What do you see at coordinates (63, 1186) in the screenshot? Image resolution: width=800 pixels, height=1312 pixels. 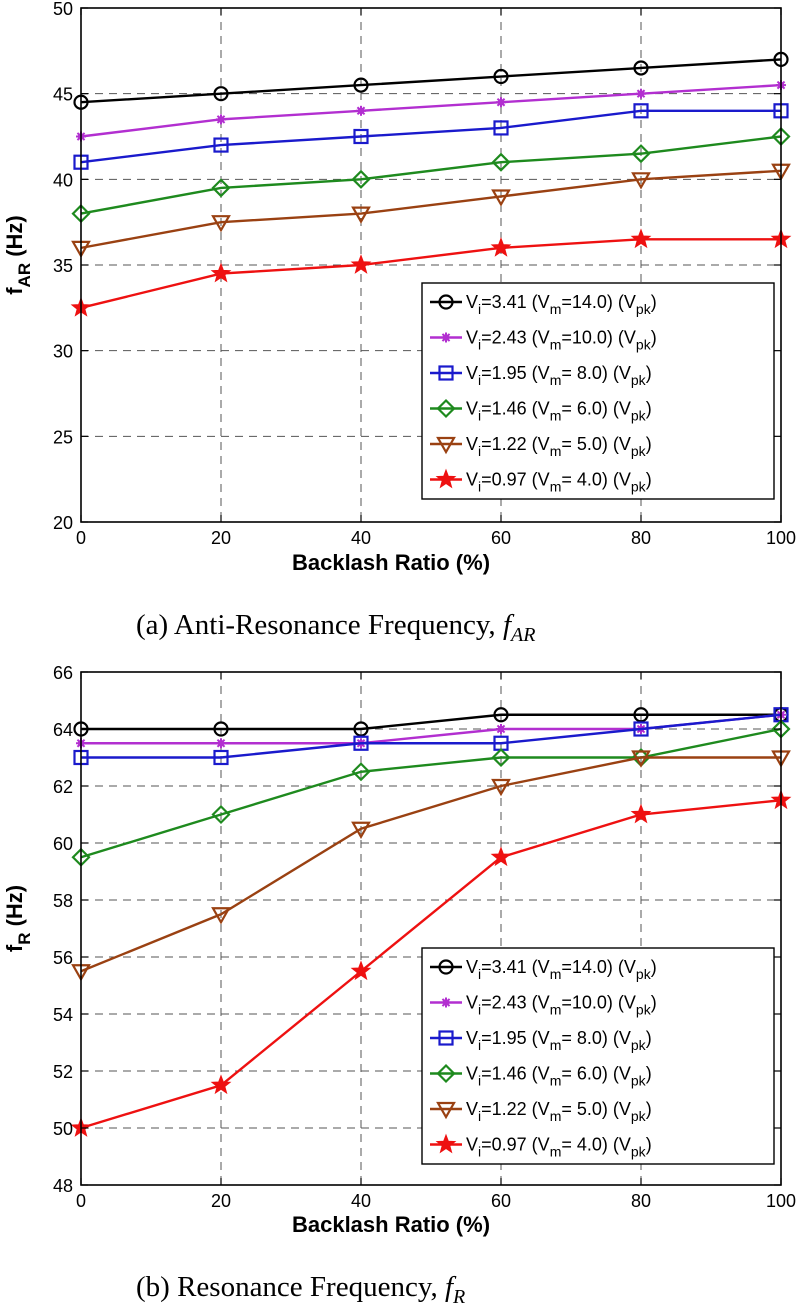 I see `y-tick-label: 48` at bounding box center [63, 1186].